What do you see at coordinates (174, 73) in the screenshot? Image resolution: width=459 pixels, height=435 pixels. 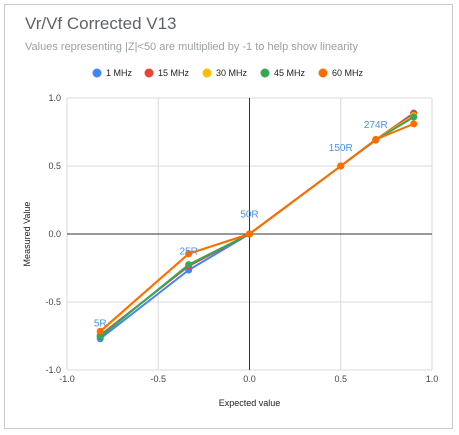 I see `legend-label: 15 MHz` at bounding box center [174, 73].